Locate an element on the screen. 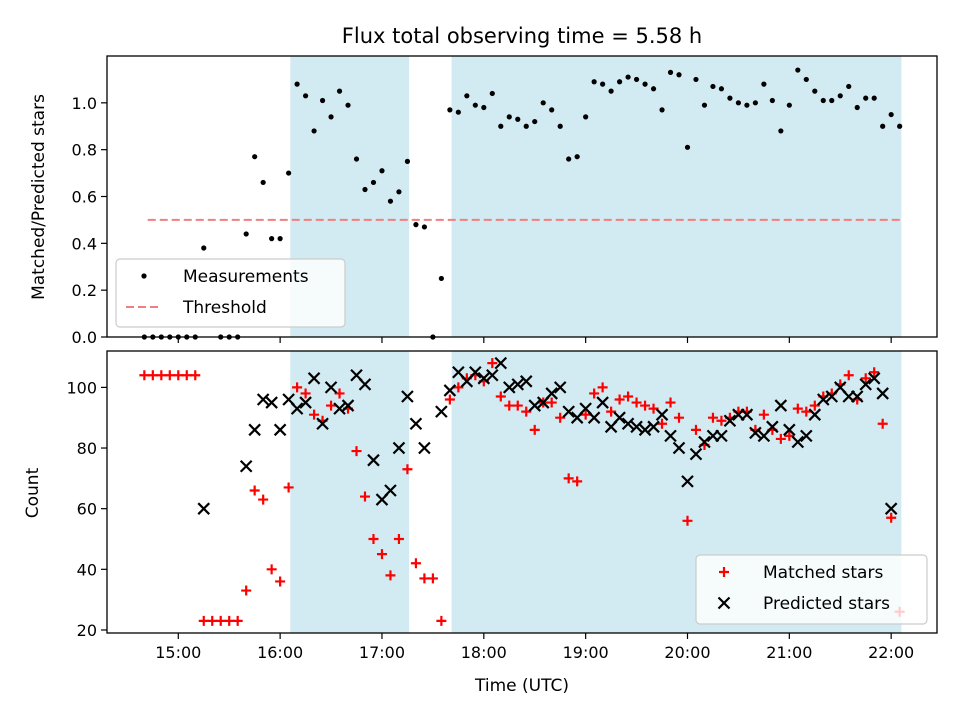  bottom-x-tick-label-1: 16:00 is located at coordinates (280, 652).